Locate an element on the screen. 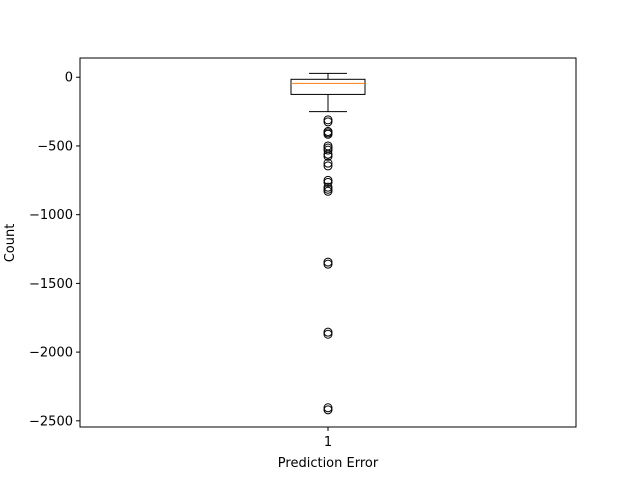 This screenshot has height=480, width=640. y-tick-label: −1000 is located at coordinates (51, 215).